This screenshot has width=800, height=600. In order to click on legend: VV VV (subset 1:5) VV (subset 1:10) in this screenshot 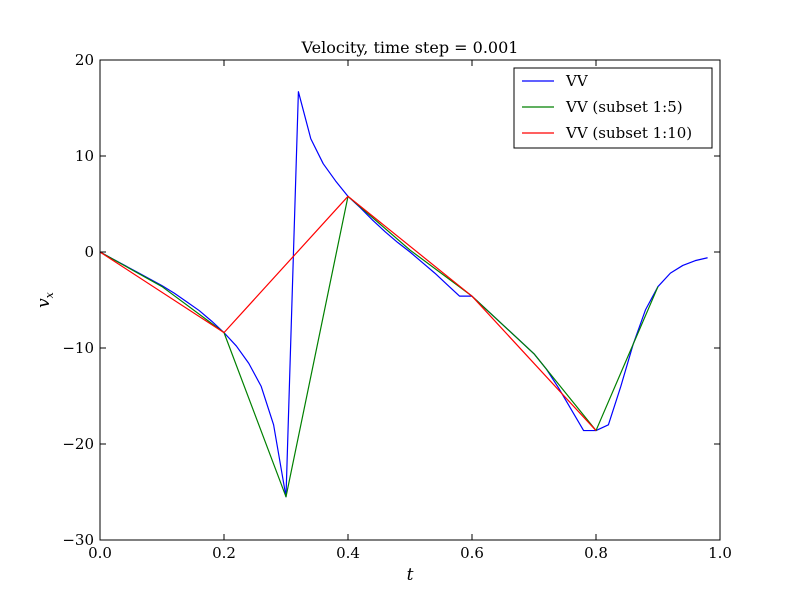, I will do `click(613, 108)`.